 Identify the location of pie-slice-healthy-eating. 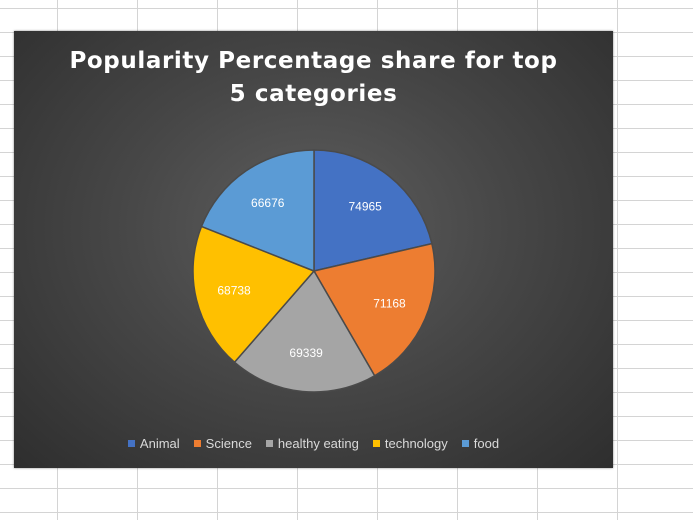
(304, 331).